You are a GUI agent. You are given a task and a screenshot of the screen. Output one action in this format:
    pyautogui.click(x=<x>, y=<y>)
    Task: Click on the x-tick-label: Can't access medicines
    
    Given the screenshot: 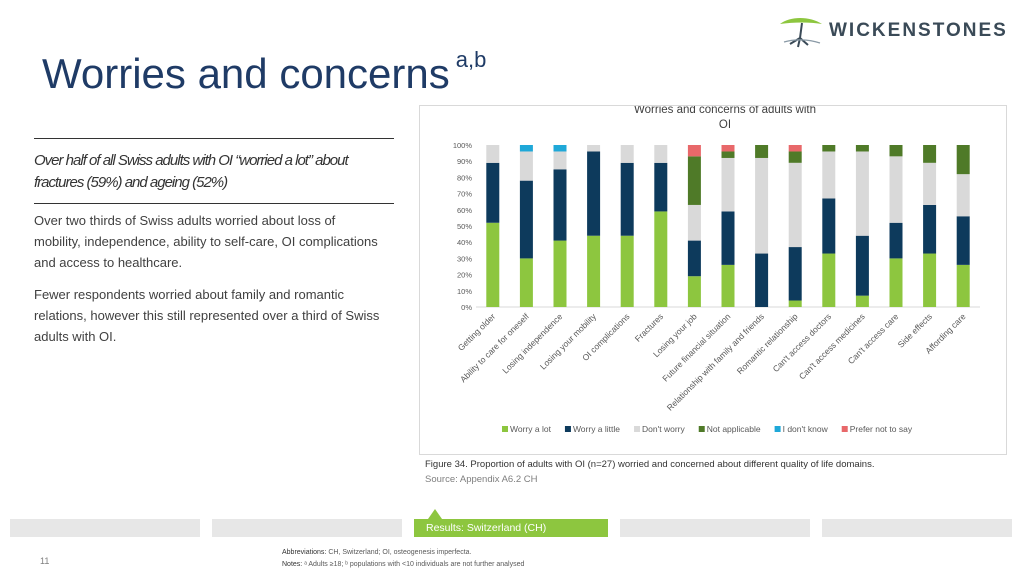 What is the action you would take?
    pyautogui.click(x=832, y=346)
    